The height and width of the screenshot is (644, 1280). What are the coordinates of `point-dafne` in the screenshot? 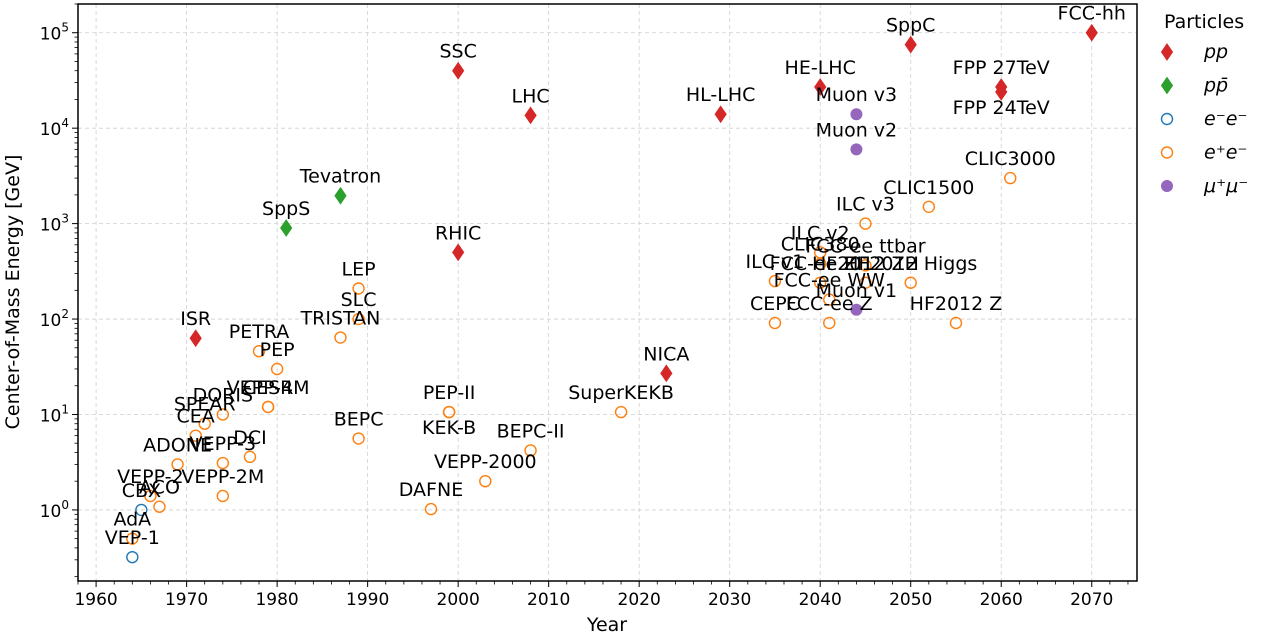 It's located at (431, 509).